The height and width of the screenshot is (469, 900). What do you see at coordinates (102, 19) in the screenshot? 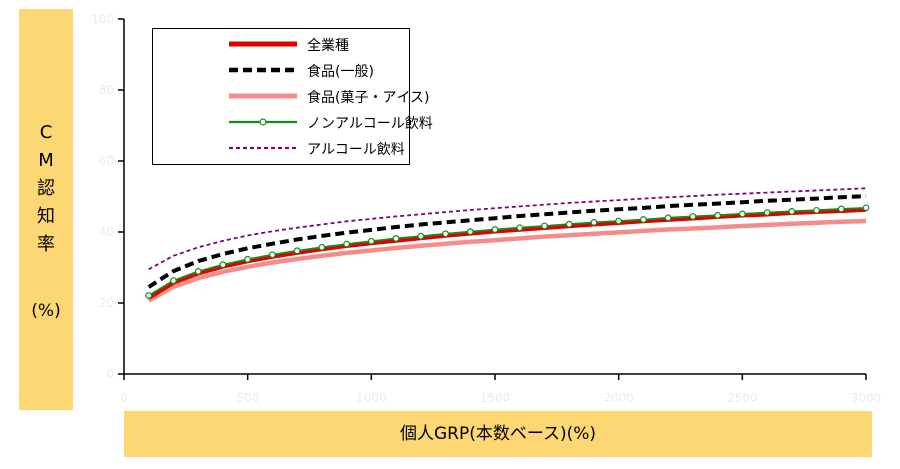
I see `y-tick-label: 100` at bounding box center [102, 19].